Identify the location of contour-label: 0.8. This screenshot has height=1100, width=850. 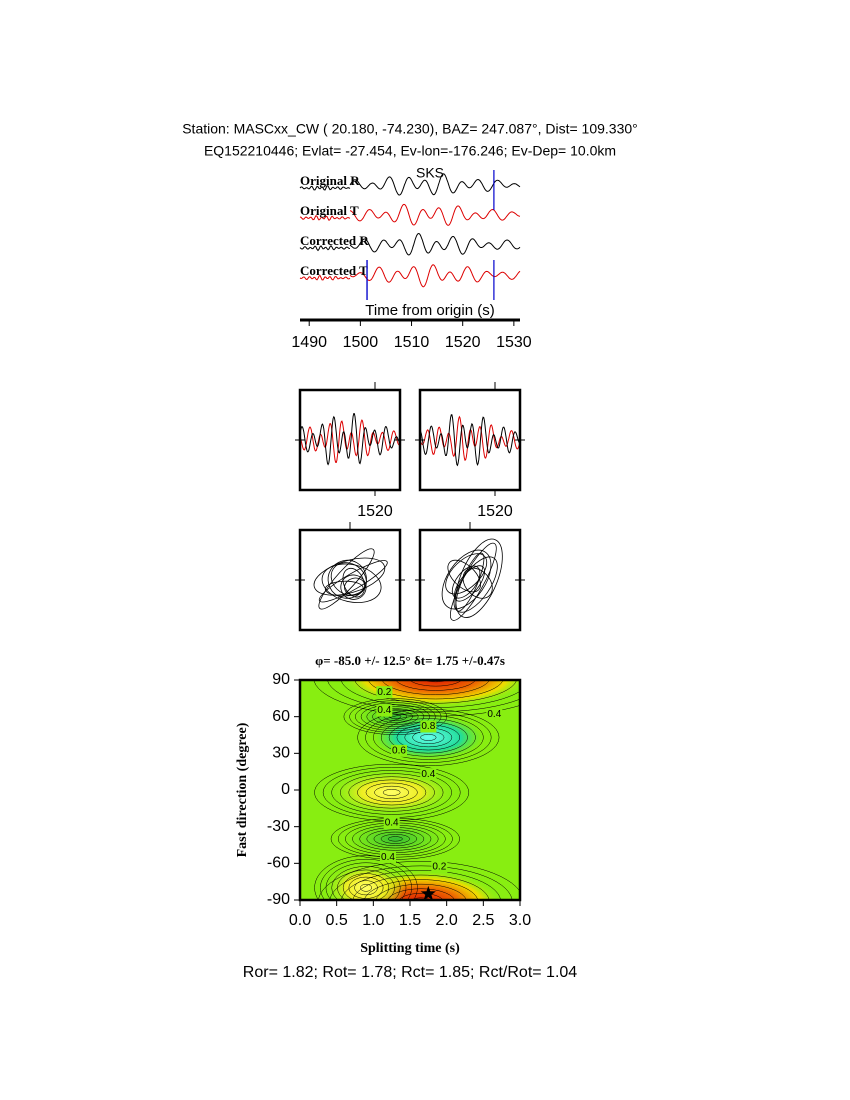
(428, 726).